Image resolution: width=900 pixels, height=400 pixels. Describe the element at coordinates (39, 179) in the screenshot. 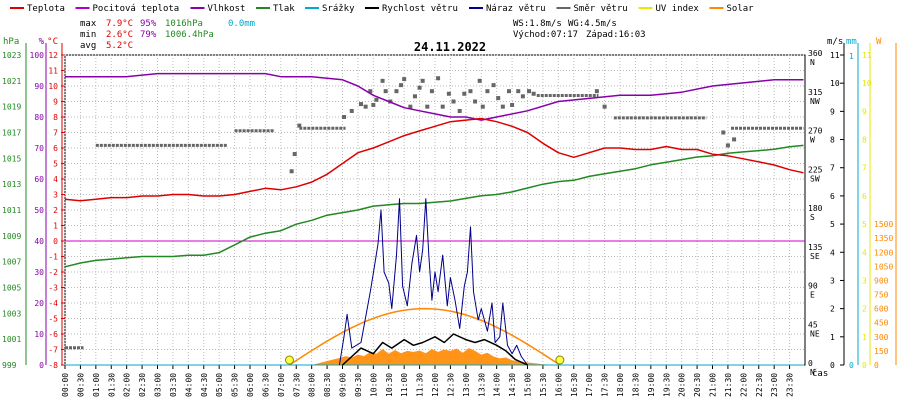

I see `percent-tick-label: 60` at that location.